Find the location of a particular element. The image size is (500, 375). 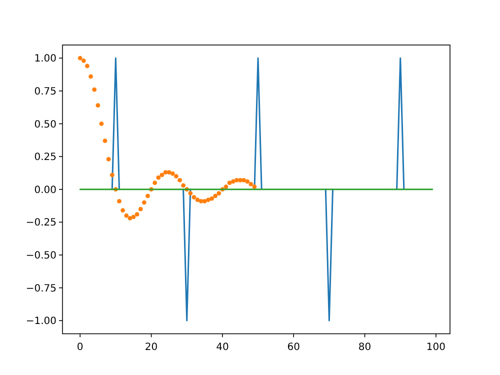

y-tick-label: 1.00 is located at coordinates (45, 59).